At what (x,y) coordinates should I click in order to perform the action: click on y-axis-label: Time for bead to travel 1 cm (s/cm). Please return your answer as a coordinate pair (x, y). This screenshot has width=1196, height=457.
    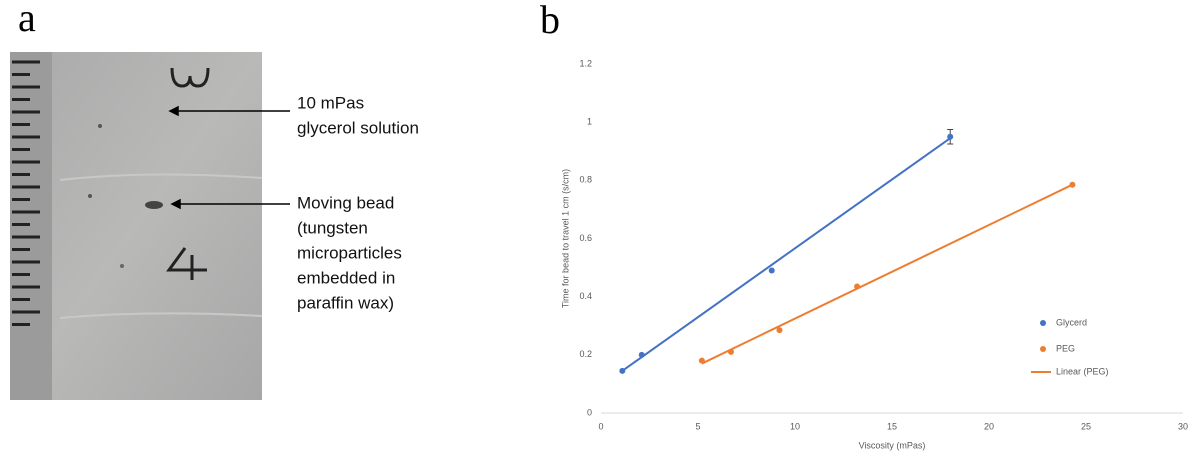
    Looking at the image, I should click on (565, 238).